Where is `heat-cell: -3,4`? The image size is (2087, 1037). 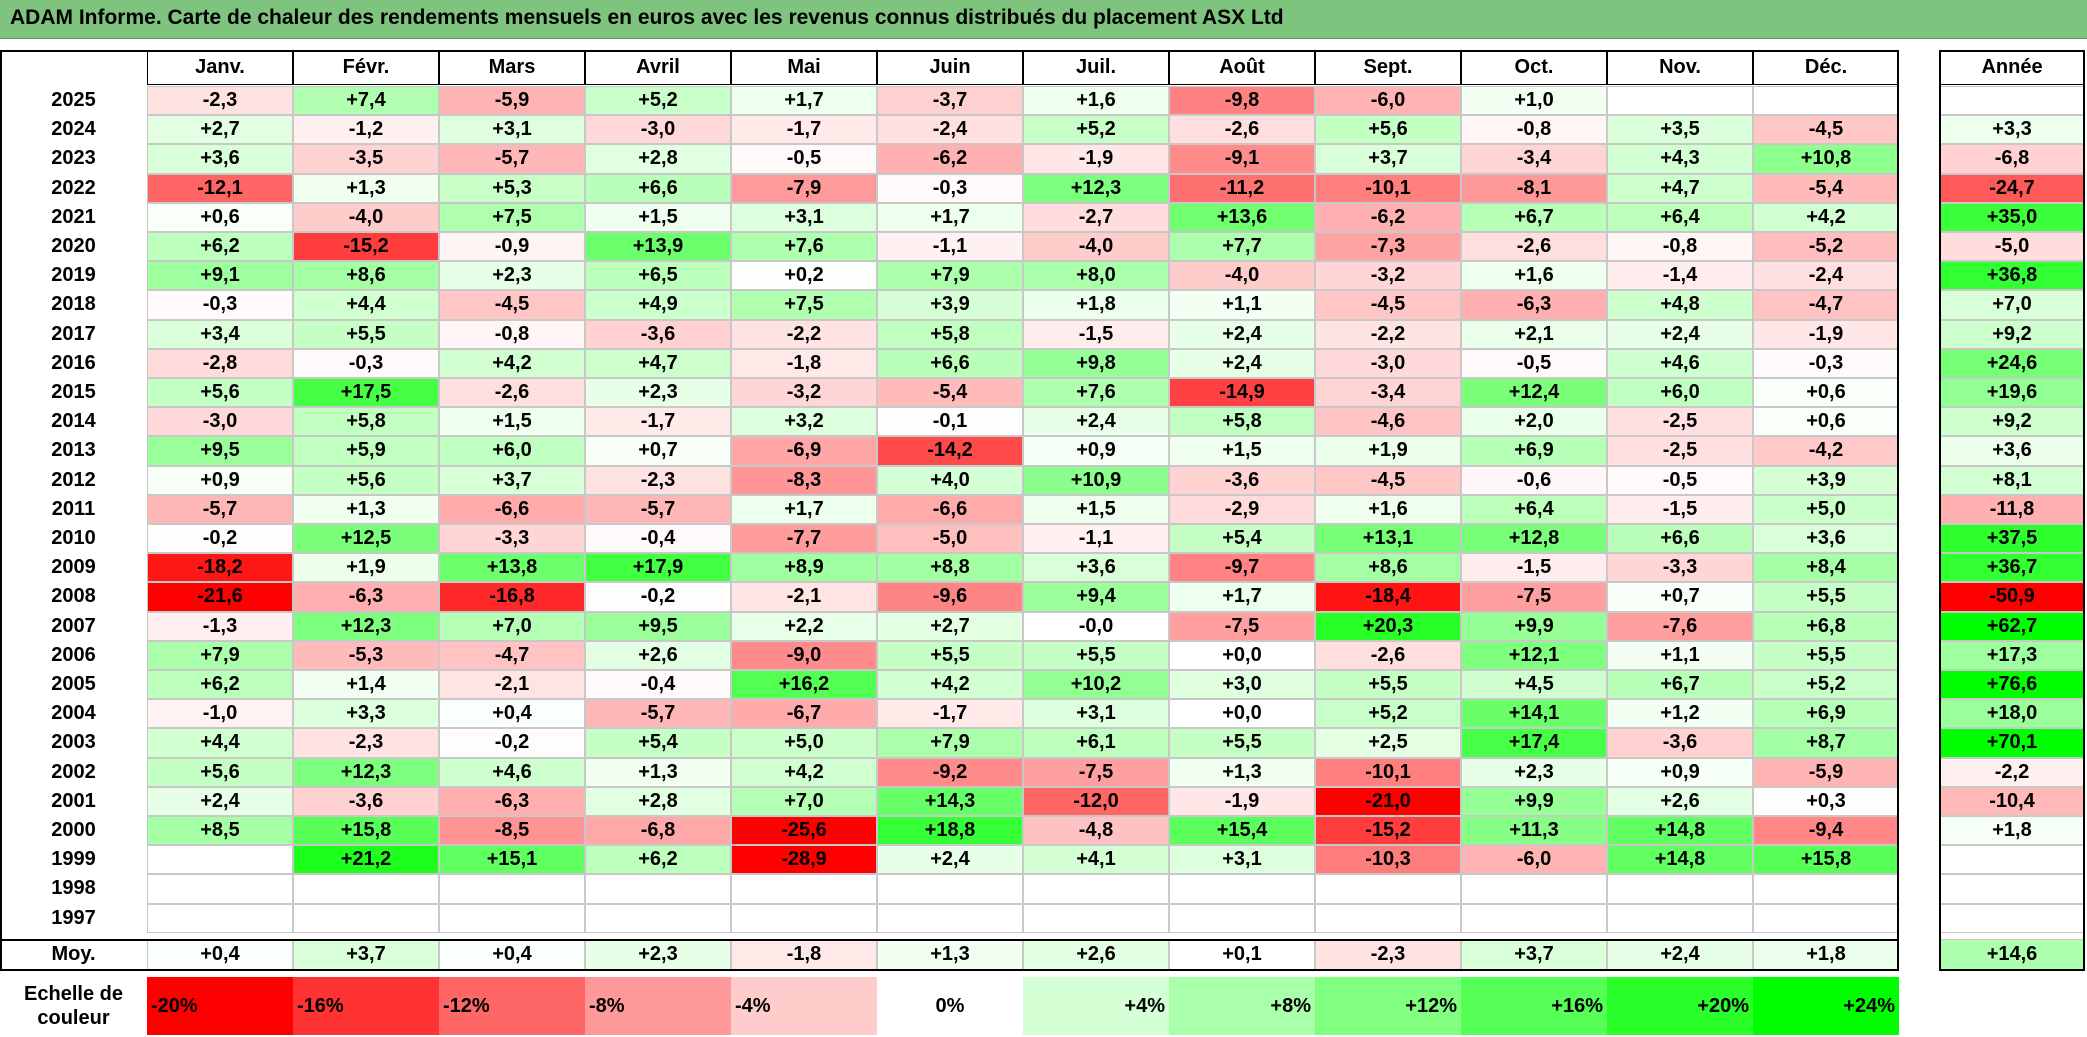
heat-cell: -3,4 is located at coordinates (1388, 393).